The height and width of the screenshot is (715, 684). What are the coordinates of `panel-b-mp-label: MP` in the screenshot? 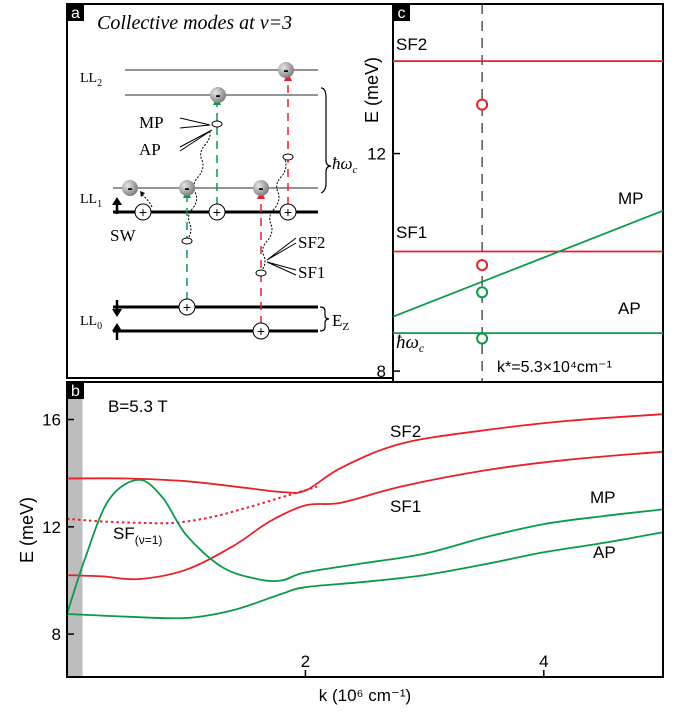 It's located at (603, 497).